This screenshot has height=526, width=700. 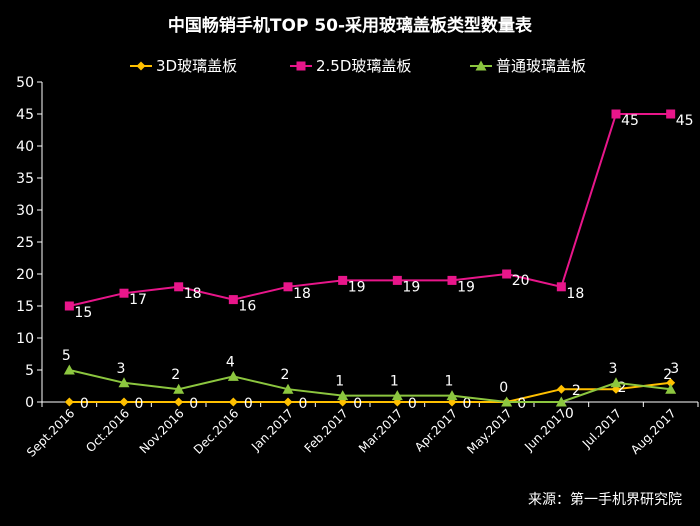 I want to click on chart-title: 中国畅销手机TOP 50-采用玻璃盖板类型数量表, so click(x=350, y=25).